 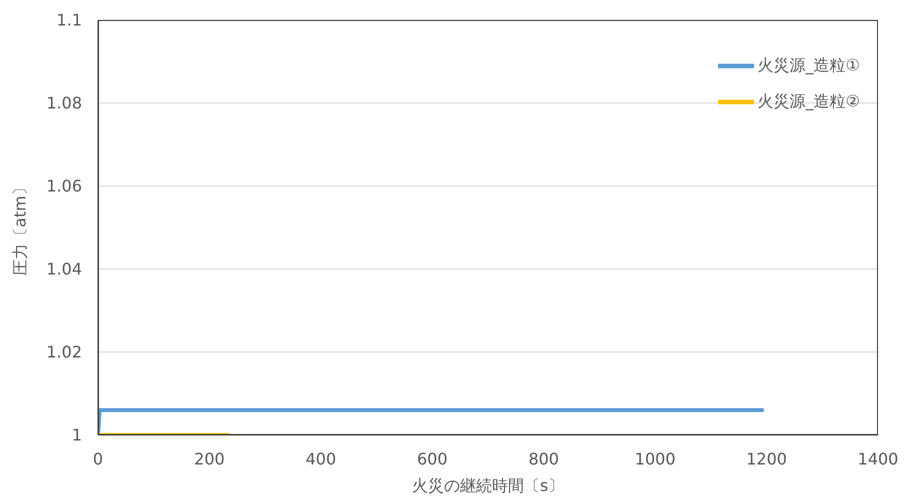 What do you see at coordinates (20, 228) in the screenshot?
I see `y-axis-title: 圧力〔atm〕` at bounding box center [20, 228].